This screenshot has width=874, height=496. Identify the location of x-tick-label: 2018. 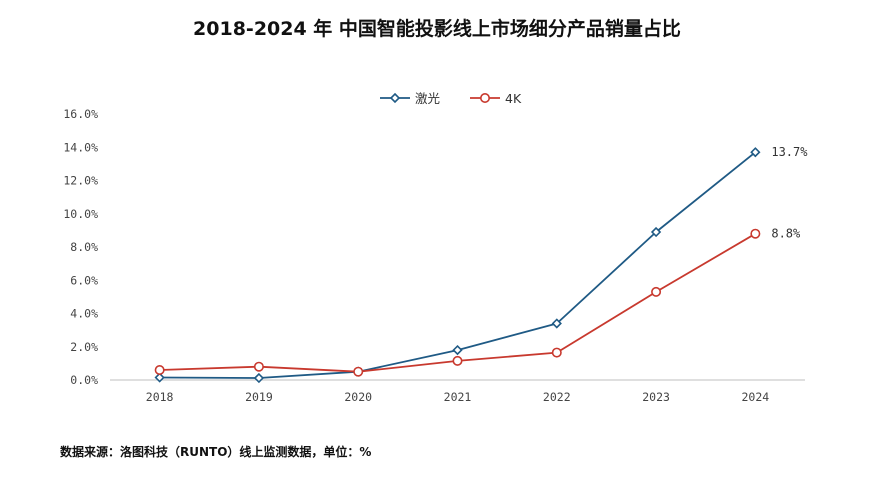
(160, 397).